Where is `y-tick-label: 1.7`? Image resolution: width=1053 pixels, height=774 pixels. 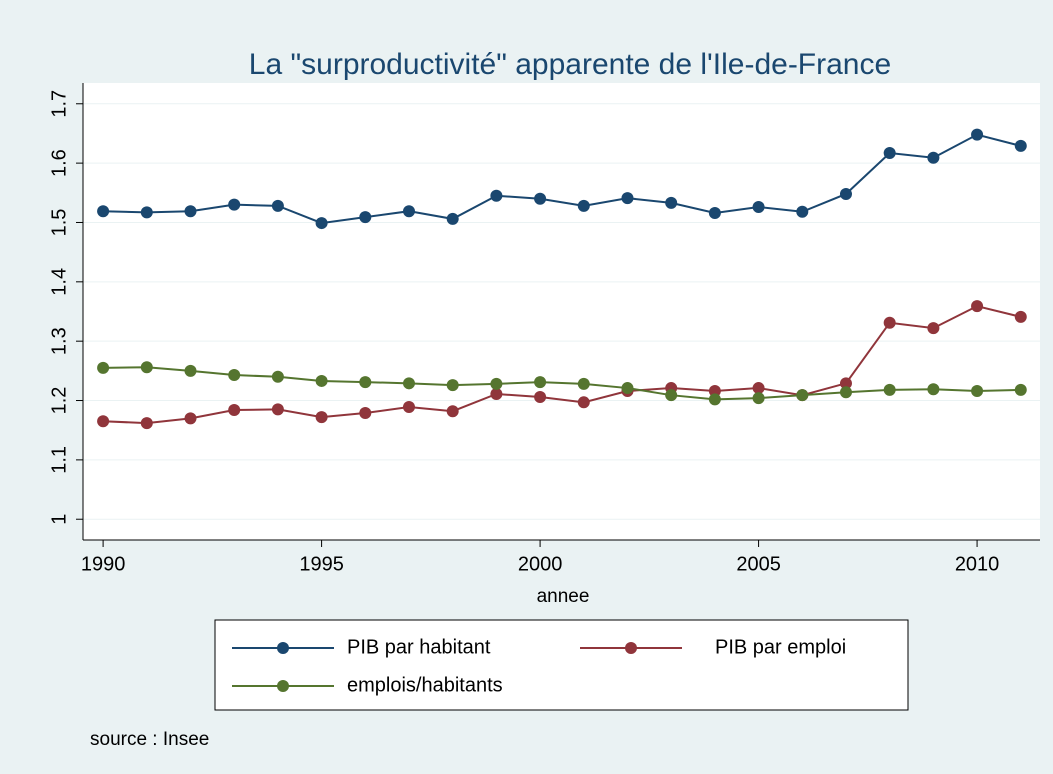 y-tick-label: 1.7 is located at coordinates (59, 104).